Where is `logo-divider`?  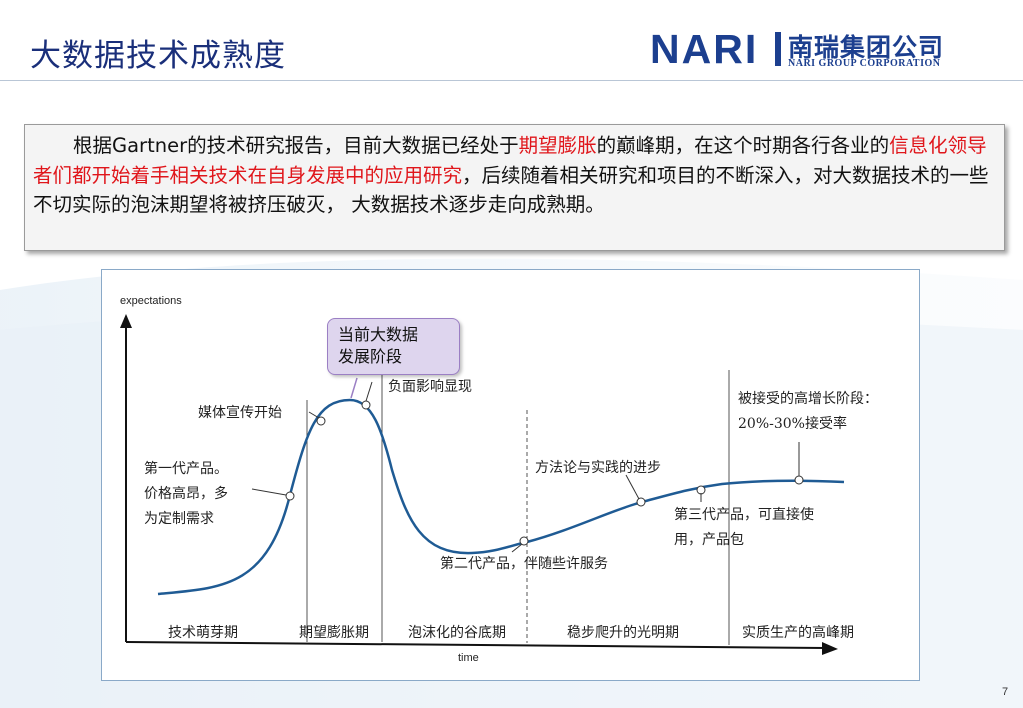
logo-divider is located at coordinates (778, 49).